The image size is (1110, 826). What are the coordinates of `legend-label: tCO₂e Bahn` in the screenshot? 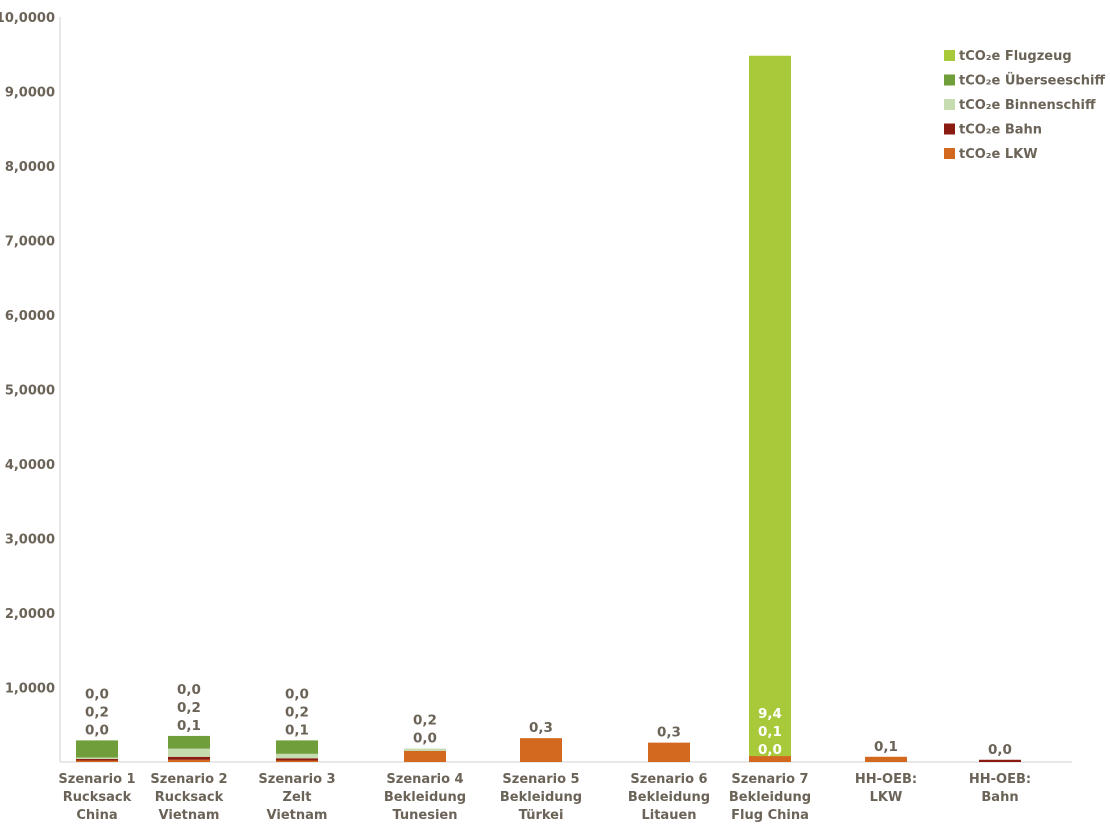 It's located at (1000, 130).